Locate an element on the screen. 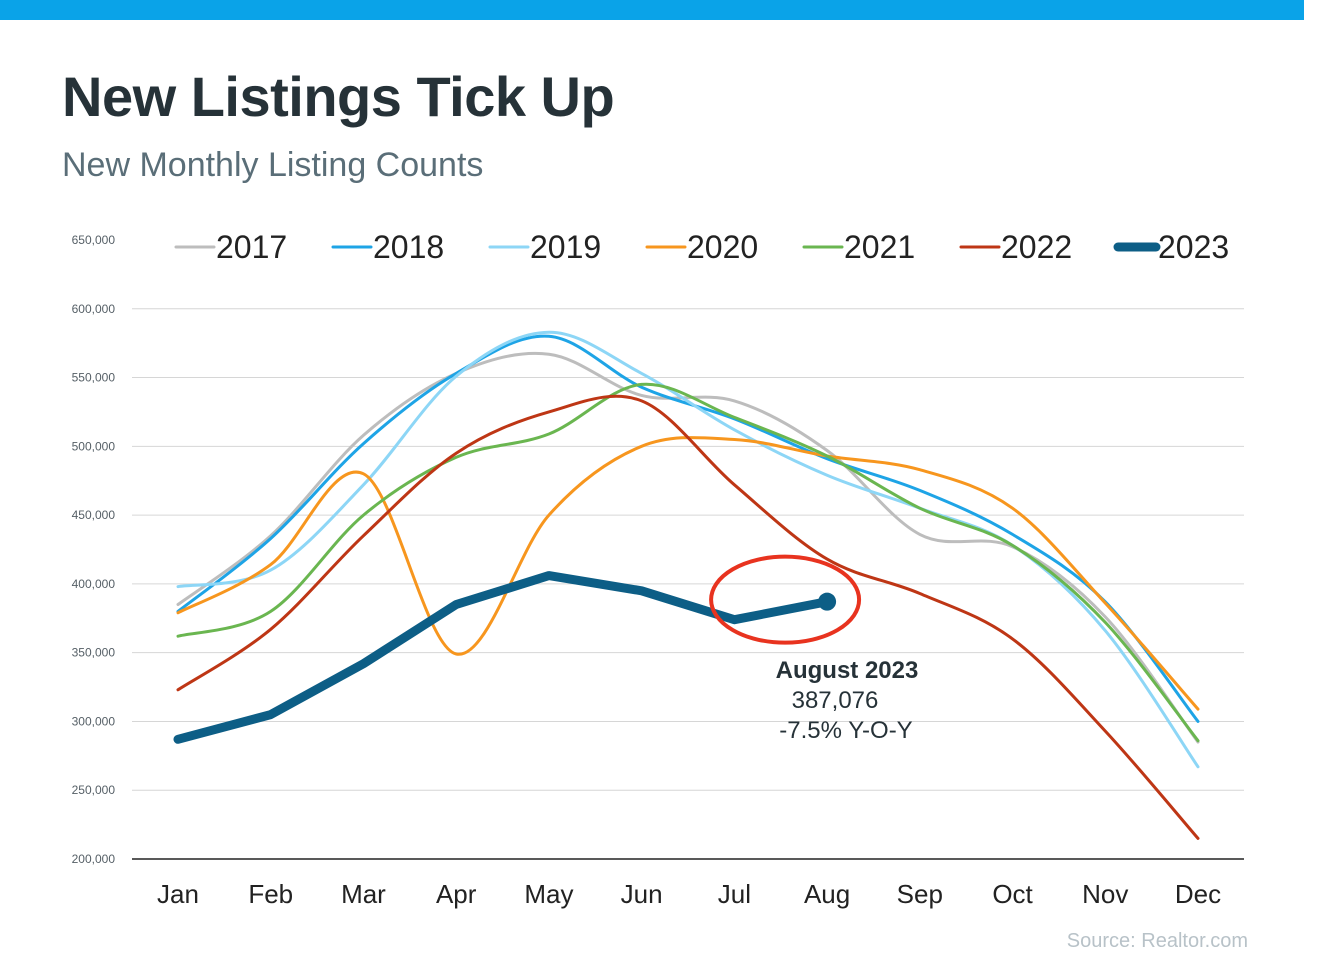 The width and height of the screenshot is (1320, 964). x-tick-label: Mar is located at coordinates (363, 894).